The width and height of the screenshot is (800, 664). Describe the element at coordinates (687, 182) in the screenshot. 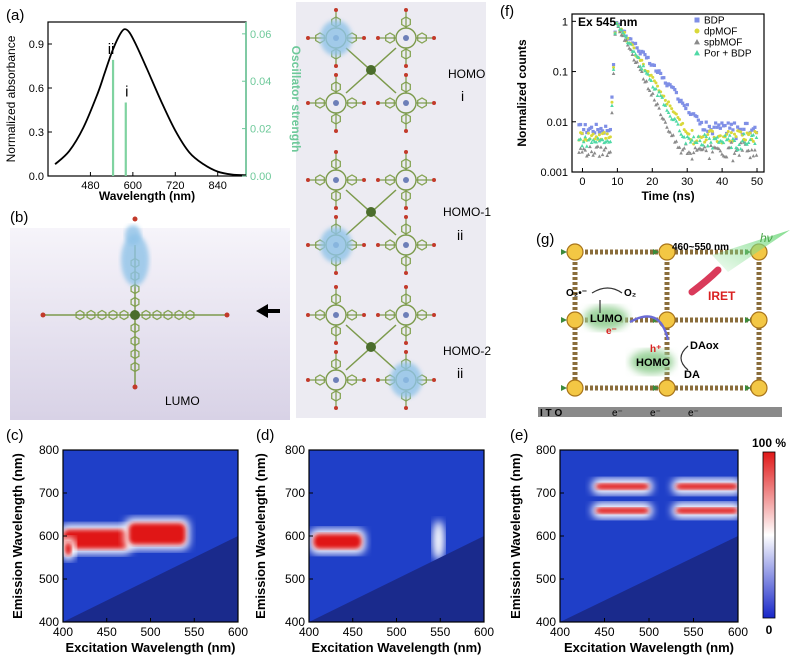

I see `x-tick-label: 30` at that location.